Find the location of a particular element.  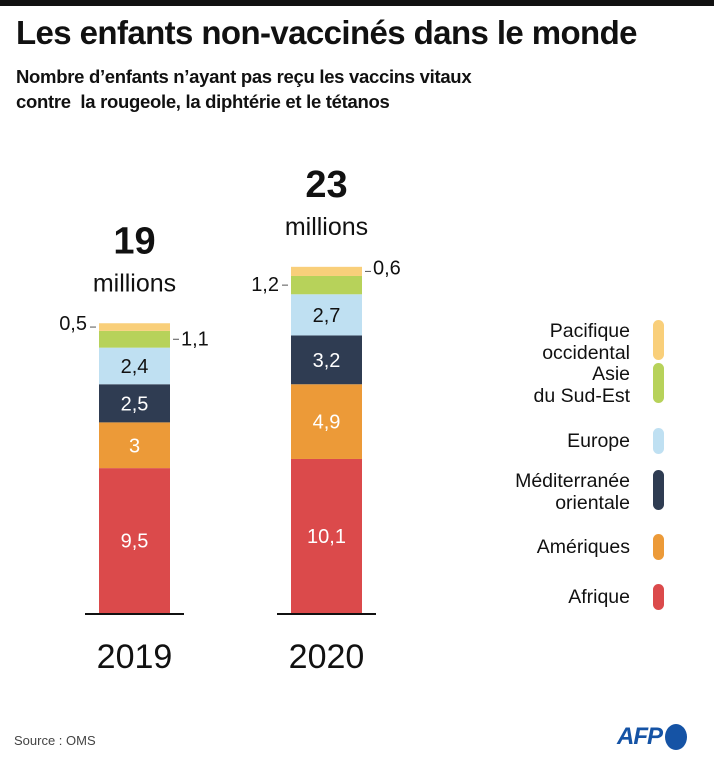

data-label: 0,5 is located at coordinates (73, 324).